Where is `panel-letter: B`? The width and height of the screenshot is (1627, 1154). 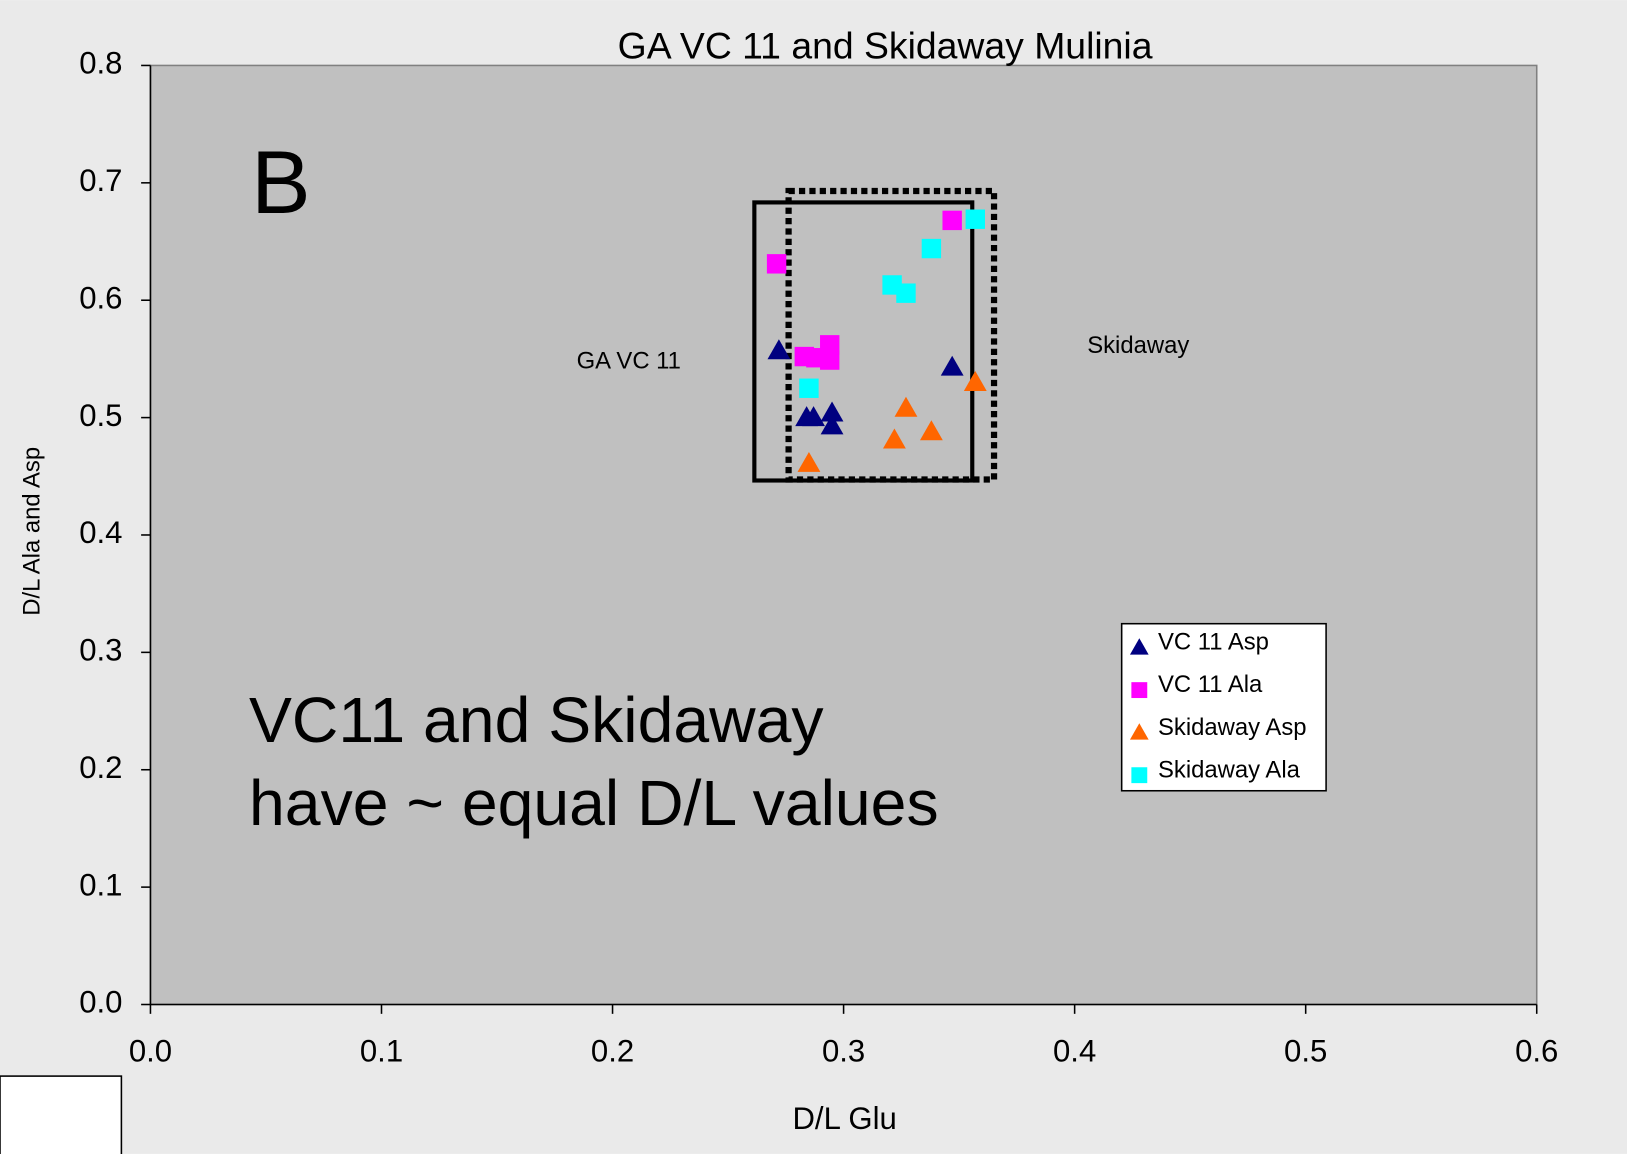
panel-letter: B is located at coordinates (281, 182).